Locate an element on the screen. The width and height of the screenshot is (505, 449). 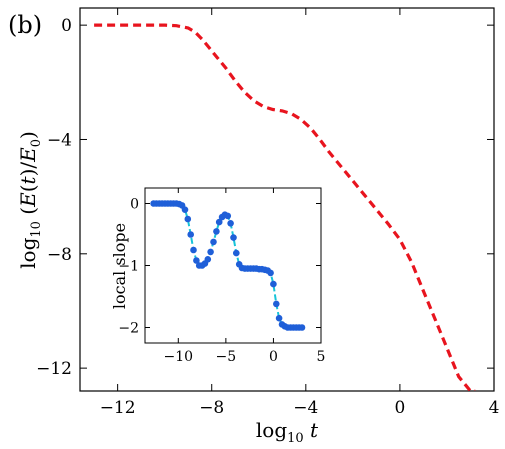
panel-label: (b) is located at coordinates (25, 25).